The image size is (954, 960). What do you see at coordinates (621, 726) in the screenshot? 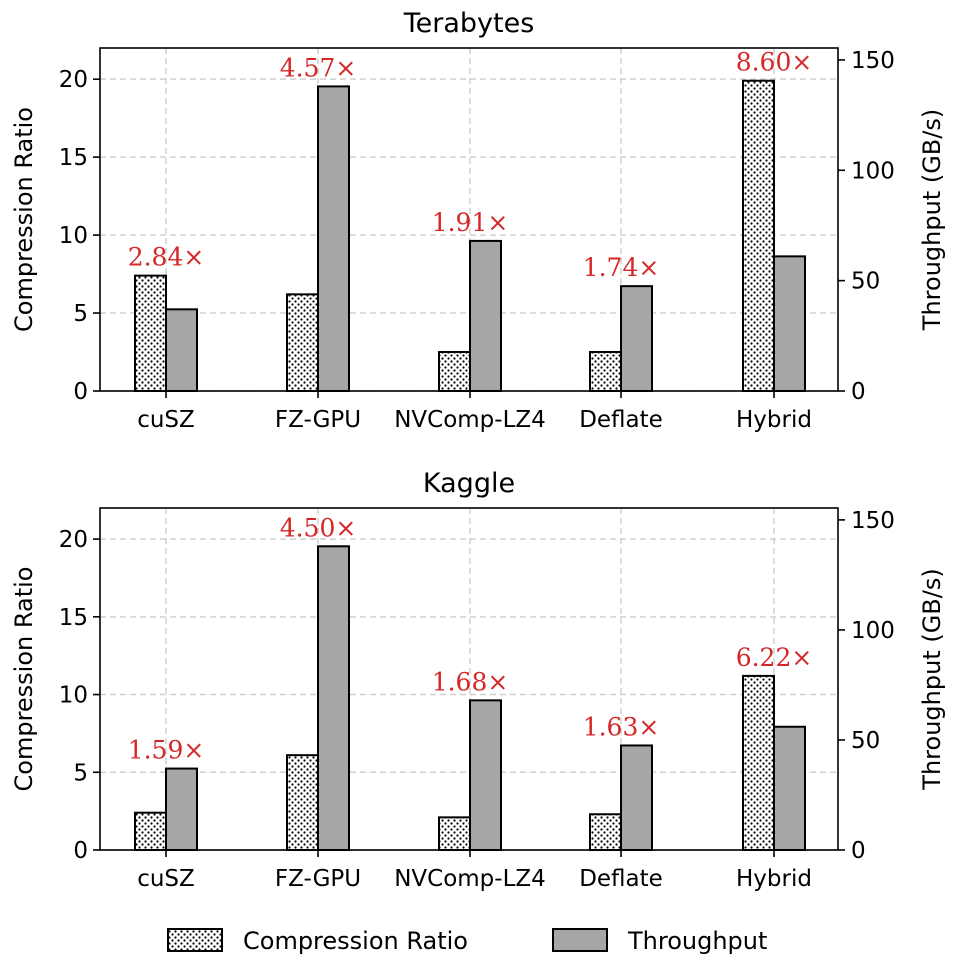
I see `speedup-label: 1.63×` at bounding box center [621, 726].